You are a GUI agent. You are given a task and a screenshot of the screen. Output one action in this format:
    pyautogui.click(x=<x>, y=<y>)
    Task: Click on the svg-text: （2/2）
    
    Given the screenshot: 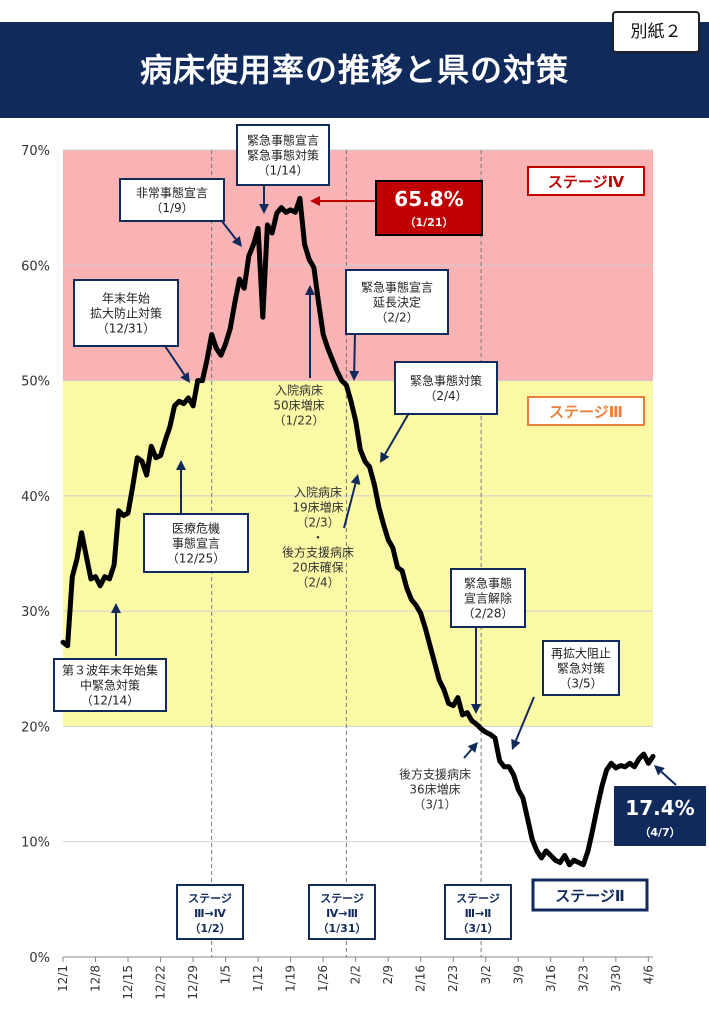 What is the action you would take?
    pyautogui.click(x=396, y=318)
    